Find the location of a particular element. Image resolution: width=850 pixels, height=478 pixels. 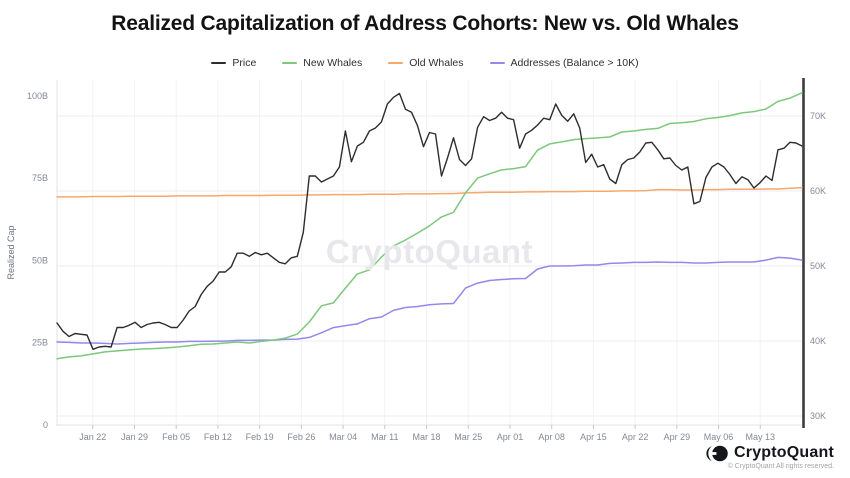

x-tick-label: Feb 26 is located at coordinates (301, 437).